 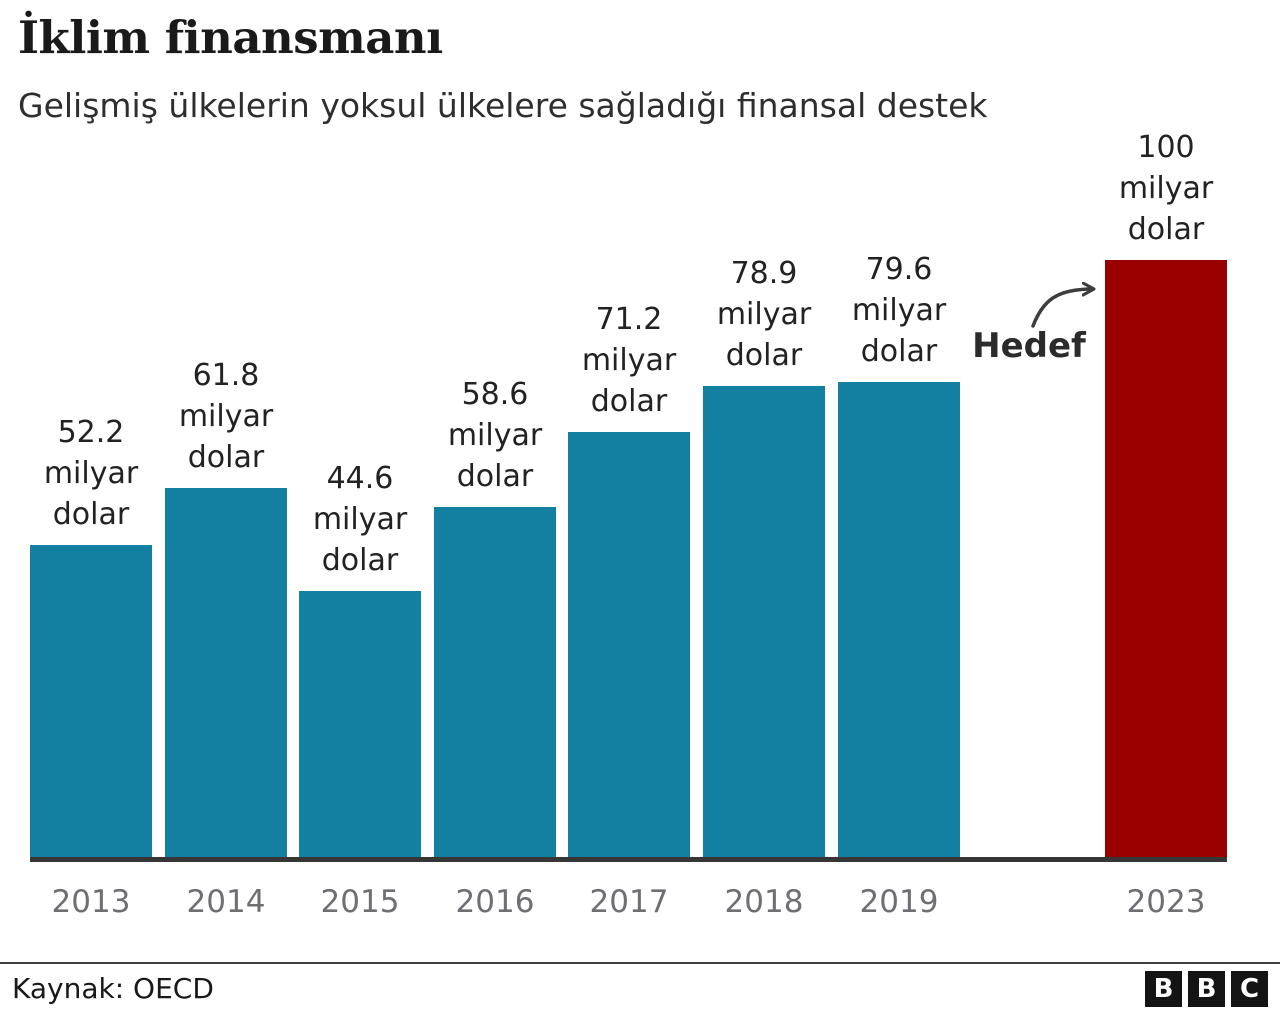 I want to click on bar-value-label-2023: 100 milyar dolar, so click(x=1166, y=188).